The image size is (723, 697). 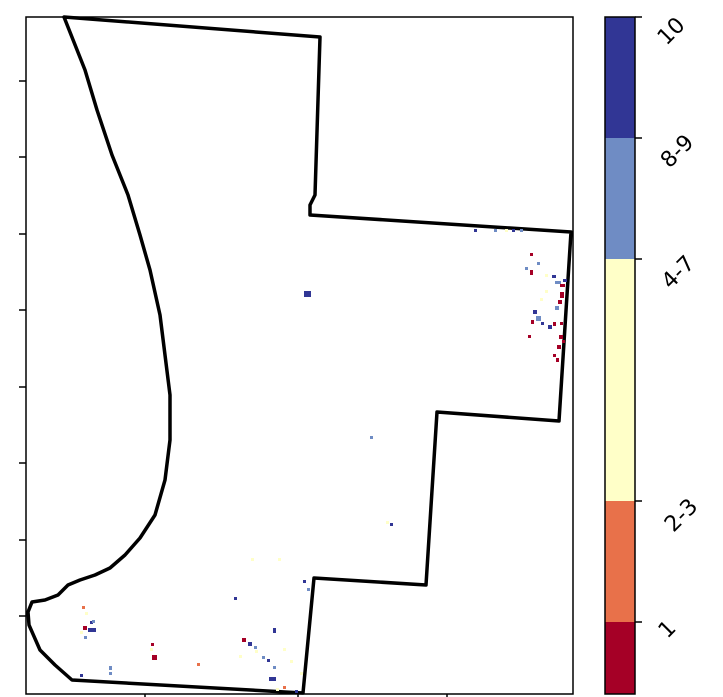 I want to click on colorbar-label-10: 10, so click(x=671, y=31).